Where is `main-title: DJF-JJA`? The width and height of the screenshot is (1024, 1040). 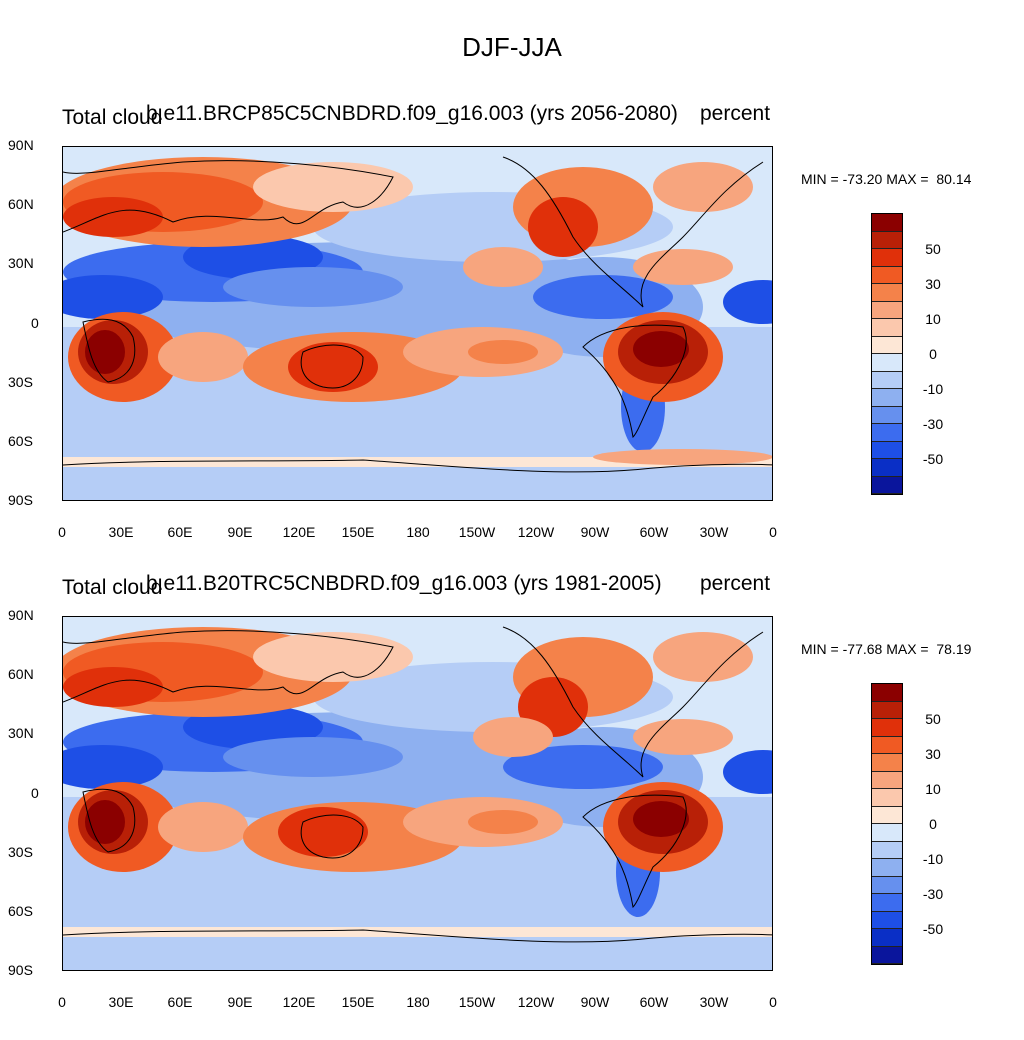
main-title: DJF-JJA is located at coordinates (512, 47).